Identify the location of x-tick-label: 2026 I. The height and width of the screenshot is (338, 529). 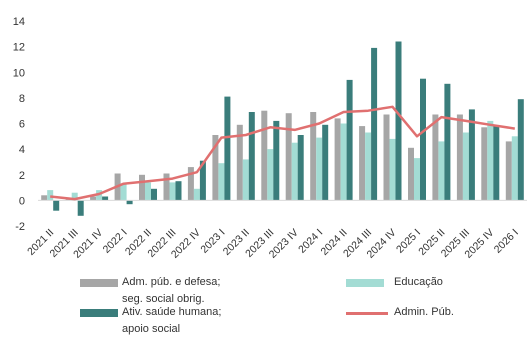
(506, 241).